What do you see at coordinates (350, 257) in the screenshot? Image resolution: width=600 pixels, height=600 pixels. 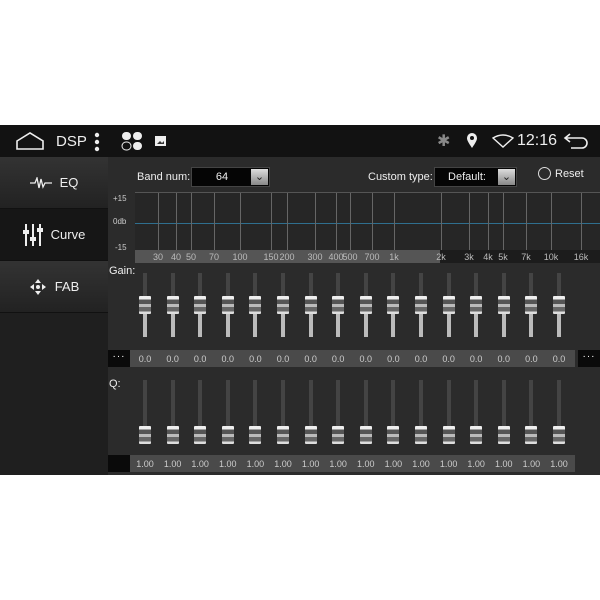 I see `x-tick-label: 500` at bounding box center [350, 257].